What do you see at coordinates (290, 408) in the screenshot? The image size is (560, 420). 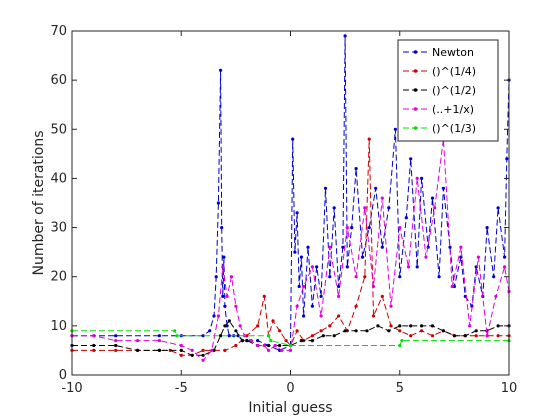 I see `x-axis-label: Initial guess` at bounding box center [290, 408].